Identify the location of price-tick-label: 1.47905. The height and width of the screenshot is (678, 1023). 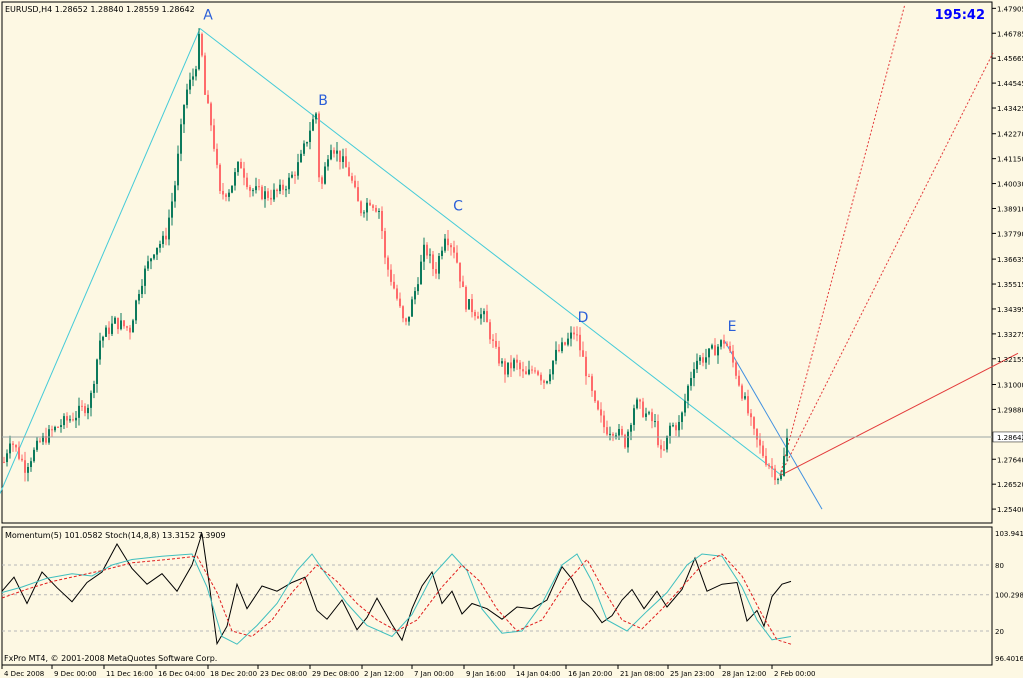
(1010, 9).